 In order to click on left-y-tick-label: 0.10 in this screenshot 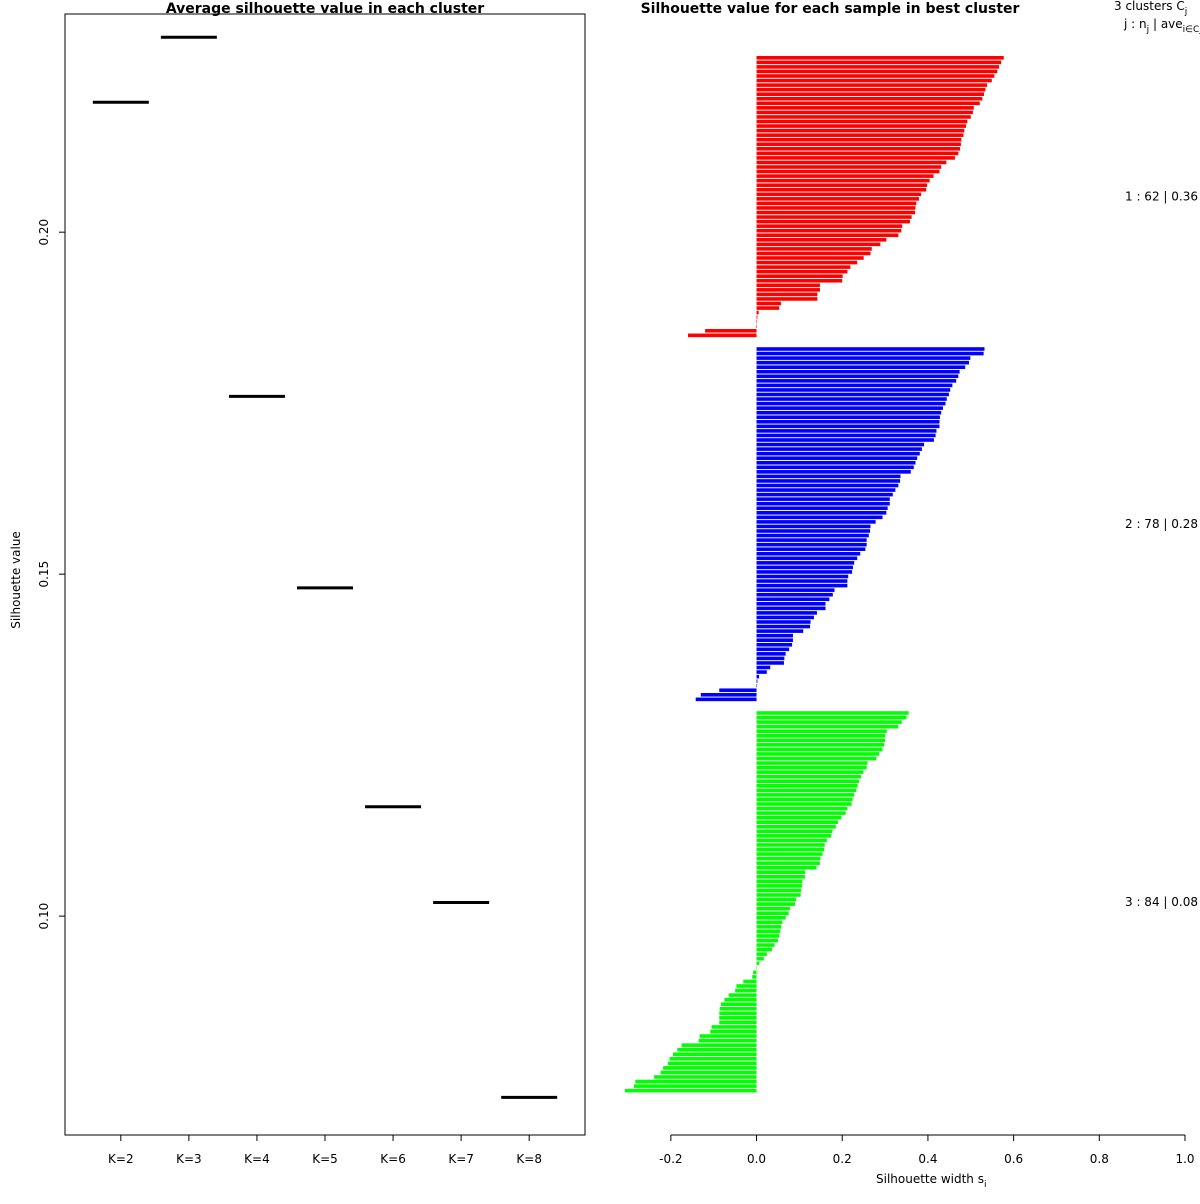, I will do `click(44, 916)`.